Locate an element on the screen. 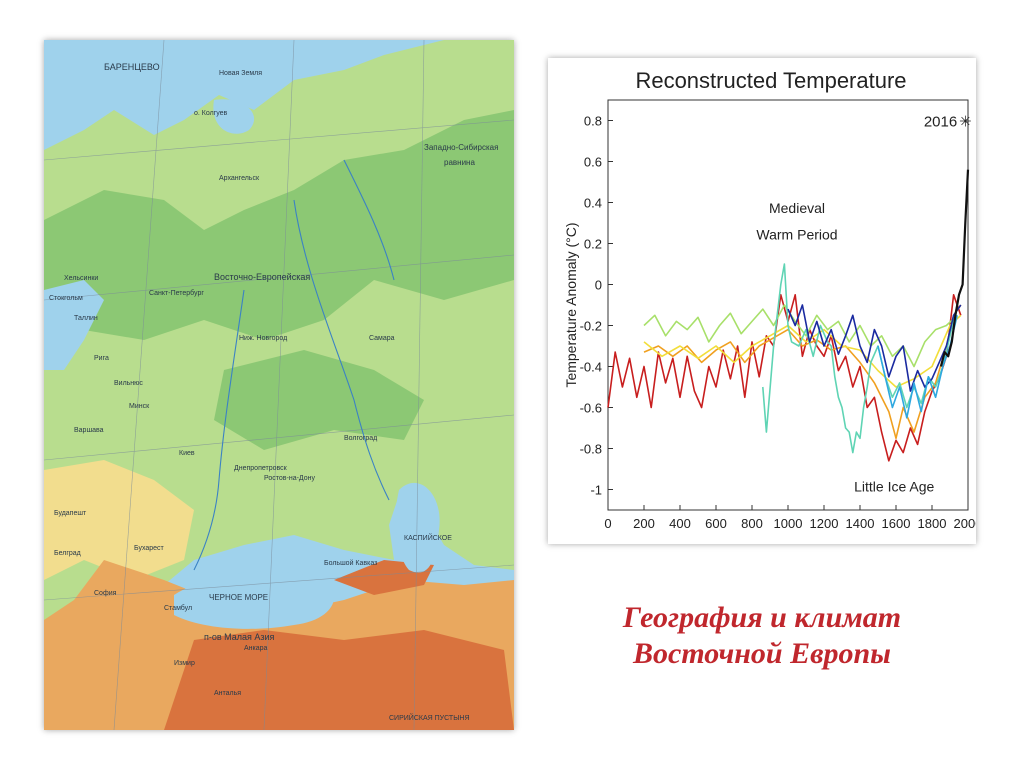  y-tick-label: 0.2 is located at coordinates (593, 244).